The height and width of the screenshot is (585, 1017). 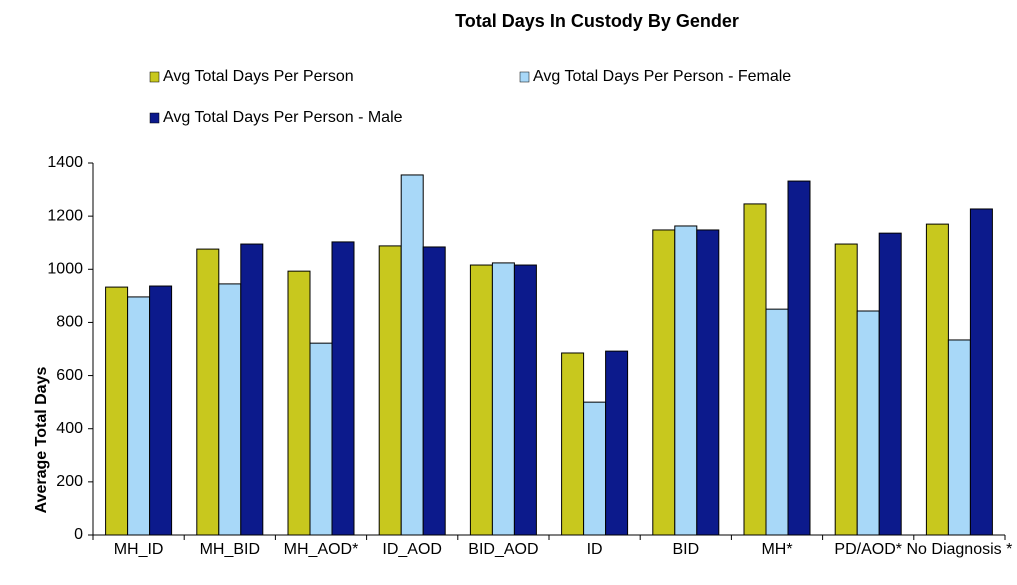 I want to click on y-tick-label: 200, so click(x=69, y=481).